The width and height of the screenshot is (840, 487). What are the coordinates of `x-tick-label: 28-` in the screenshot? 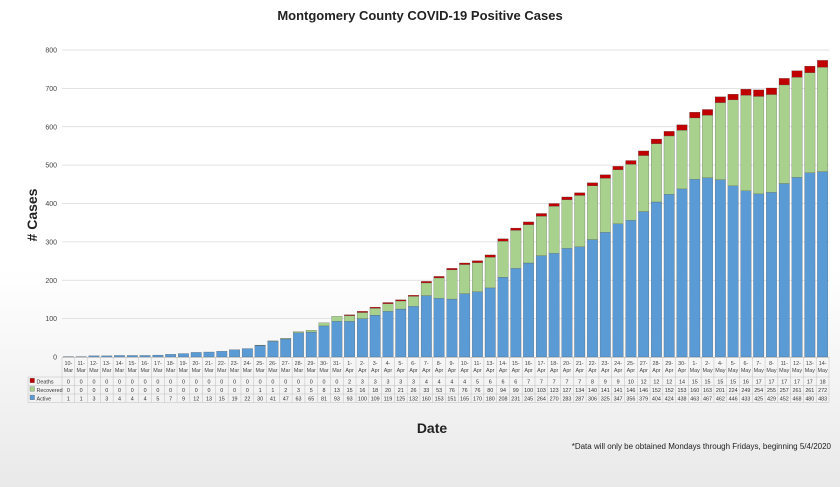 It's located at (657, 364).